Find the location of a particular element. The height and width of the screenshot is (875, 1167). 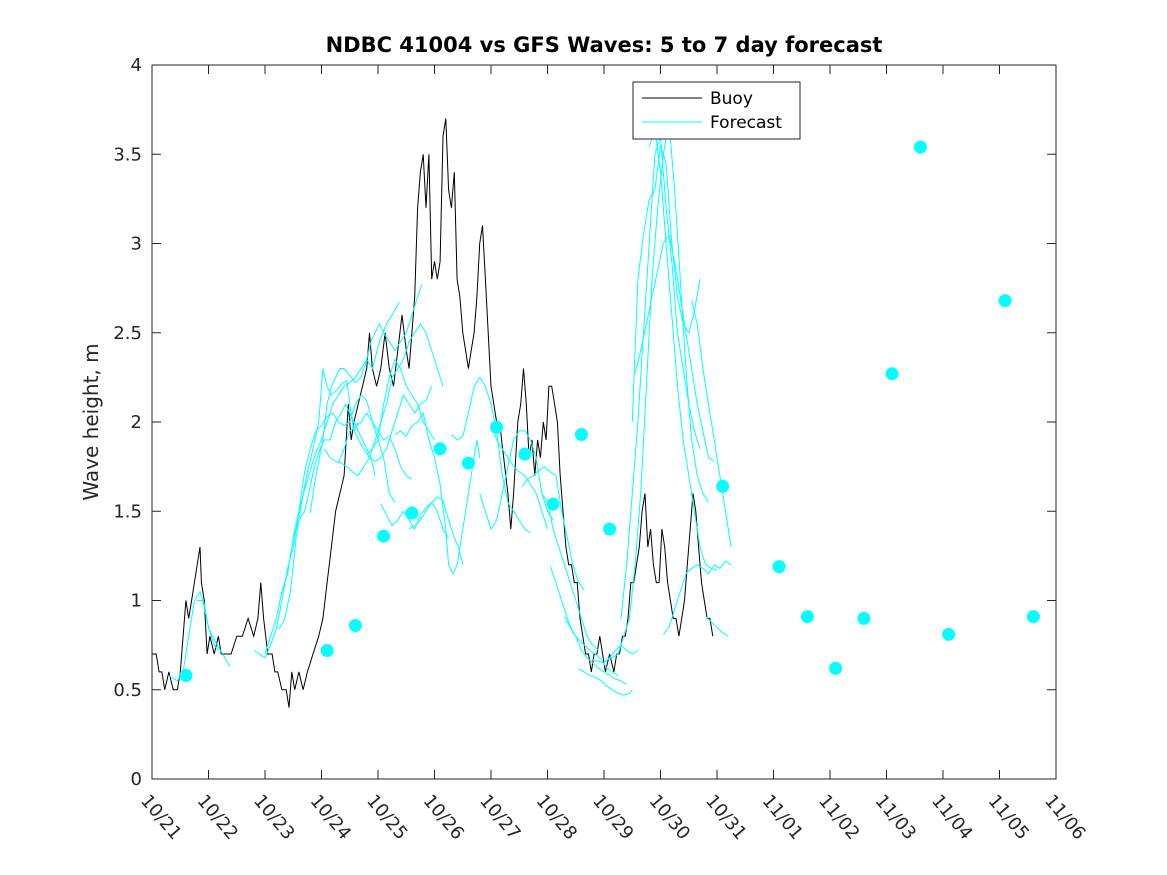

legend: Buoy Forecast is located at coordinates (716, 110).